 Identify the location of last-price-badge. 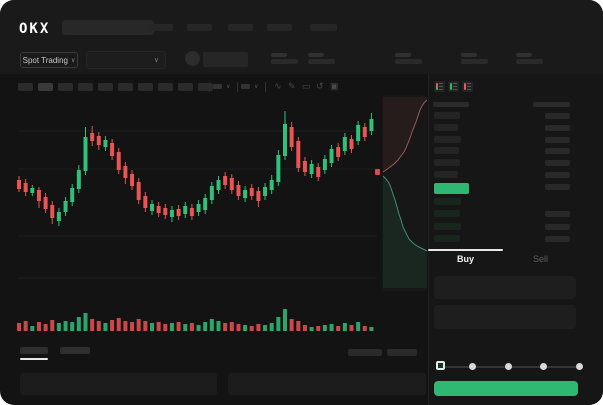
(451, 188).